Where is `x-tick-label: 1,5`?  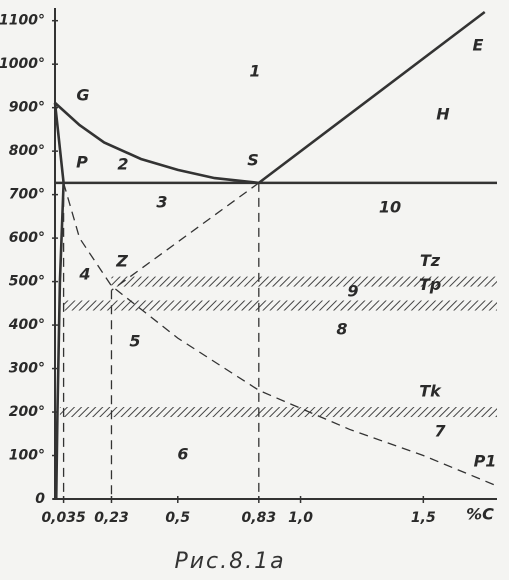
x-tick-label: 1,5 is located at coordinates (423, 518).